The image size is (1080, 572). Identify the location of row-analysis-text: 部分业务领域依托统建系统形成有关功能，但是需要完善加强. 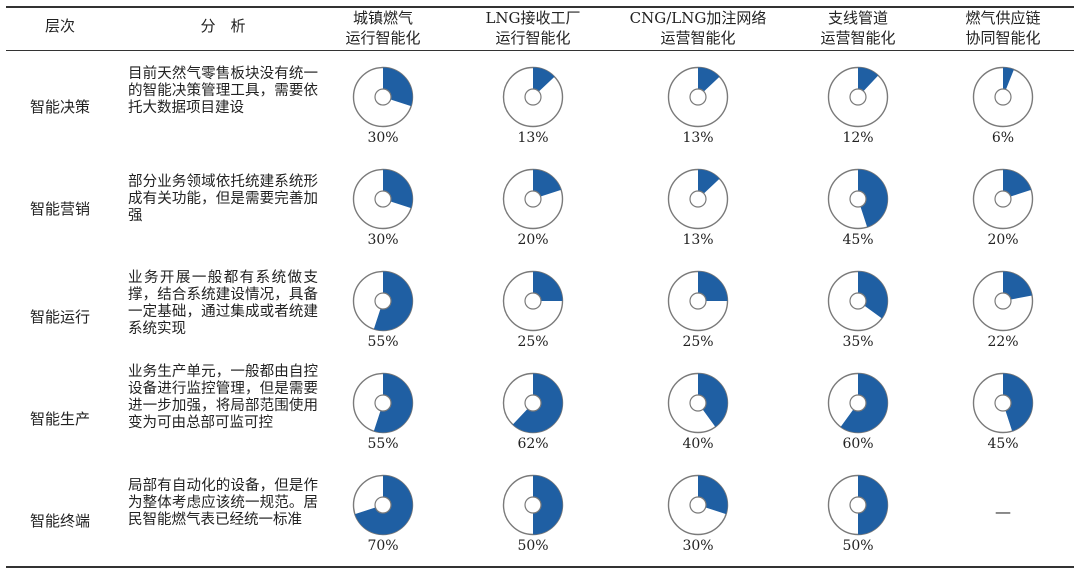
(223, 199).